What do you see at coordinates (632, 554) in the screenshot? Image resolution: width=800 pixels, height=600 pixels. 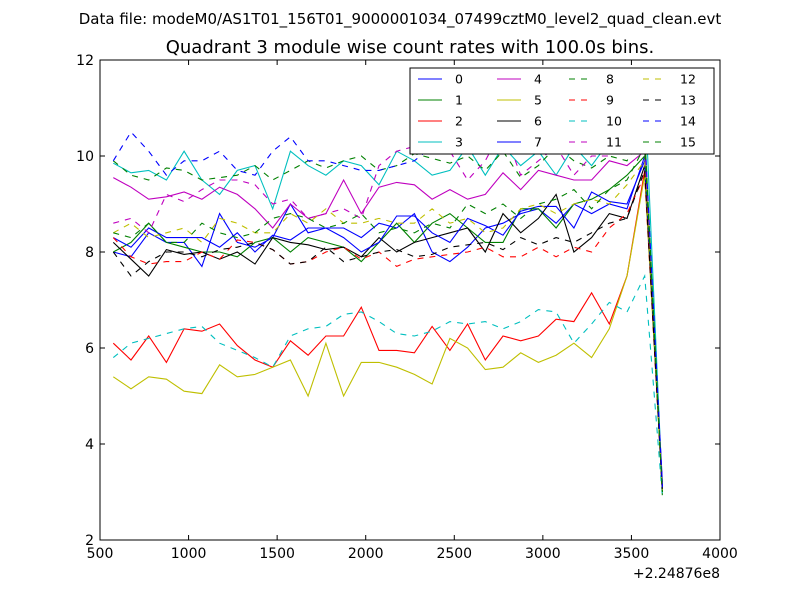 I see `x-tick-label: 3500` at bounding box center [632, 554].